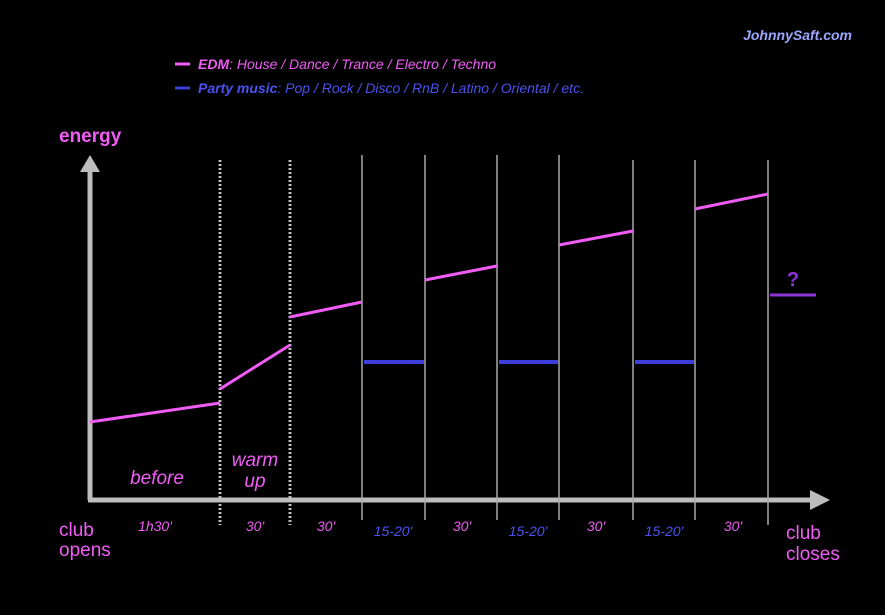 This screenshot has height=615, width=885. Describe the element at coordinates (255, 367) in the screenshot. I see `edm-segment-warmup` at that location.